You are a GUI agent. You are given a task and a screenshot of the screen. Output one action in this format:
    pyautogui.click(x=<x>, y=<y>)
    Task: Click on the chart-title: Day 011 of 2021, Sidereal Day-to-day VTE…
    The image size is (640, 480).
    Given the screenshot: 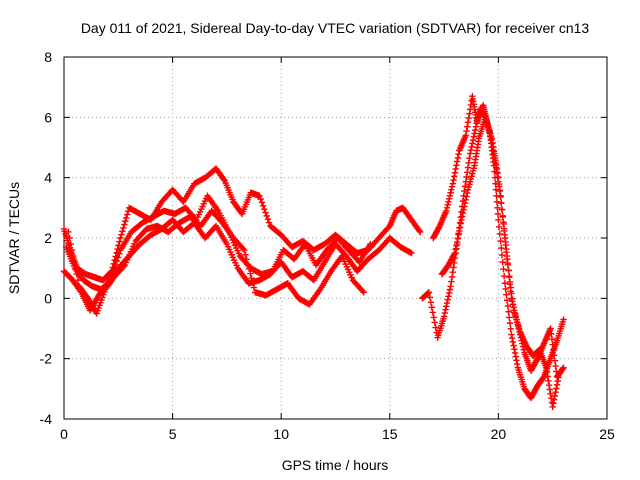 What is the action you would take?
    pyautogui.click(x=335, y=28)
    